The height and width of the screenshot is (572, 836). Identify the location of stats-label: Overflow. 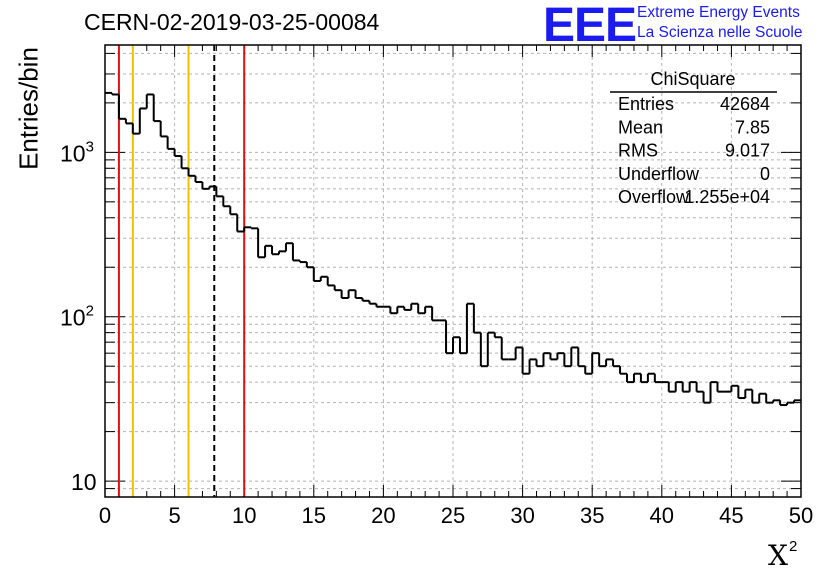
(654, 197).